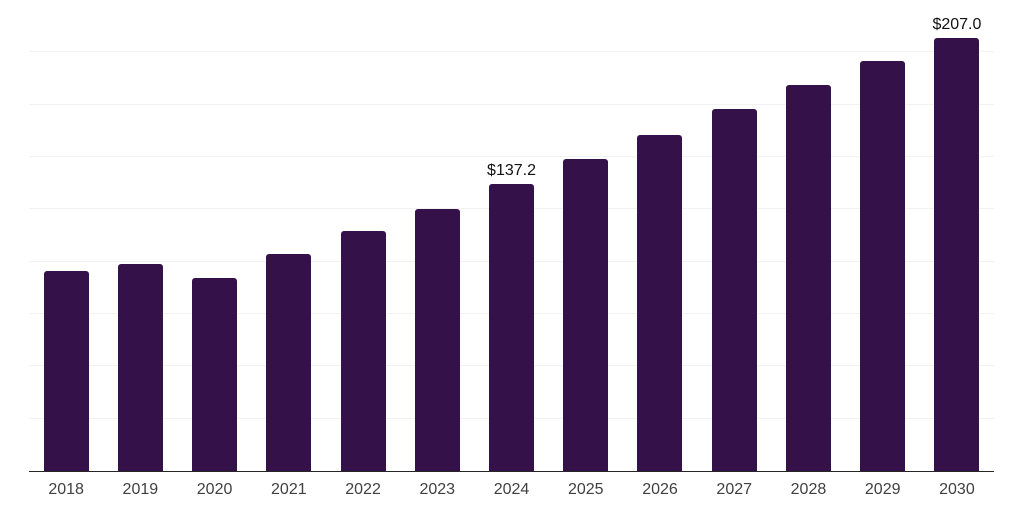 The width and height of the screenshot is (1024, 512). I want to click on bar-2018, so click(66, 370).